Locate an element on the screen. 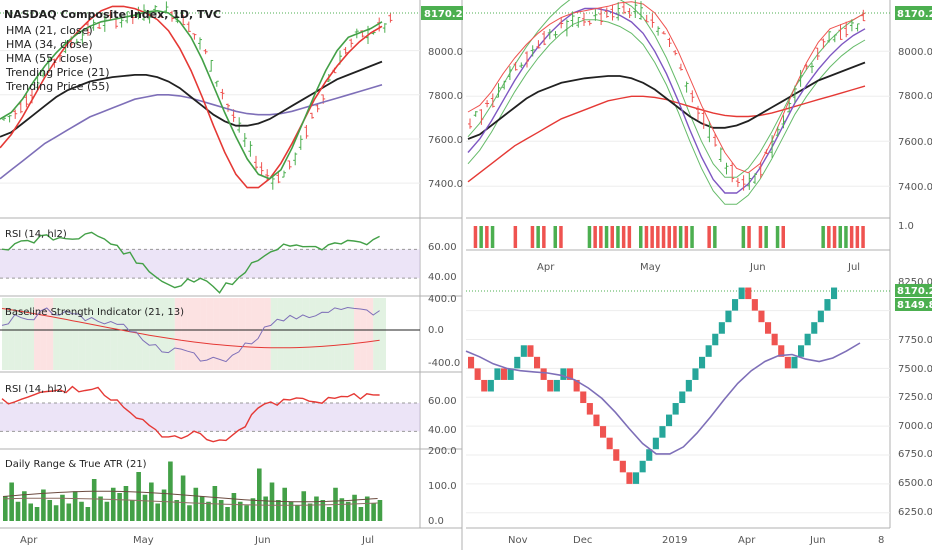  lm-hma21-line is located at coordinates (191, 94).